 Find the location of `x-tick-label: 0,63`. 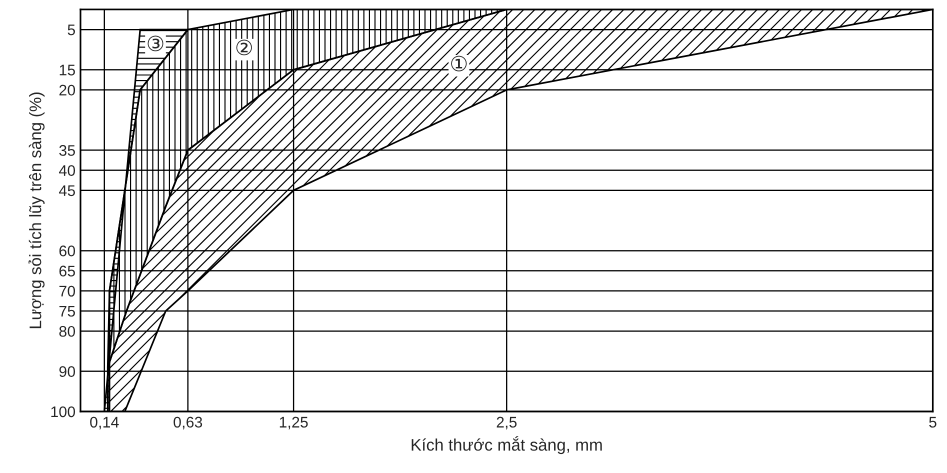

x-tick-label: 0,63 is located at coordinates (188, 423).